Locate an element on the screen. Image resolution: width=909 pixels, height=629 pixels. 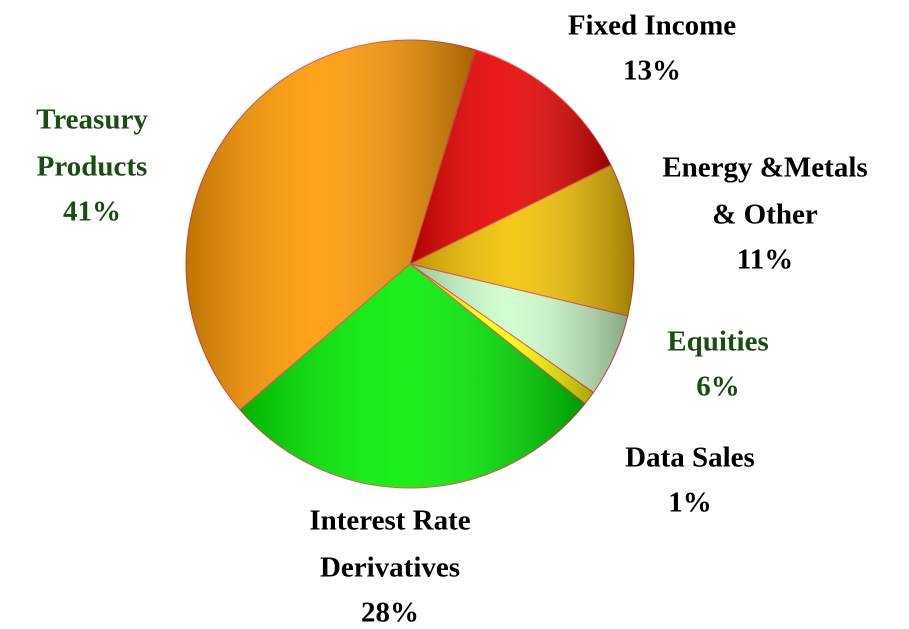
value-label: 13% is located at coordinates (652, 71).